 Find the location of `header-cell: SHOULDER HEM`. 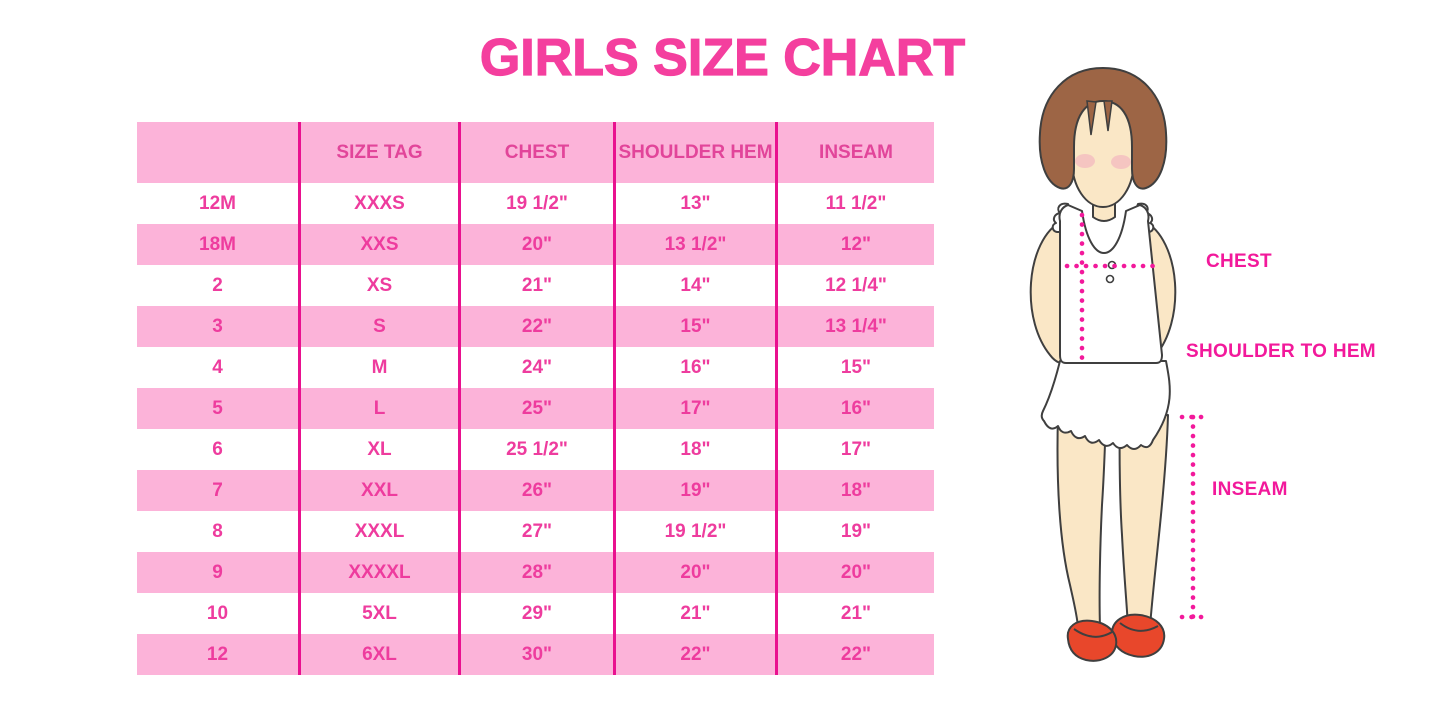

header-cell: SHOULDER HEM is located at coordinates (694, 152).